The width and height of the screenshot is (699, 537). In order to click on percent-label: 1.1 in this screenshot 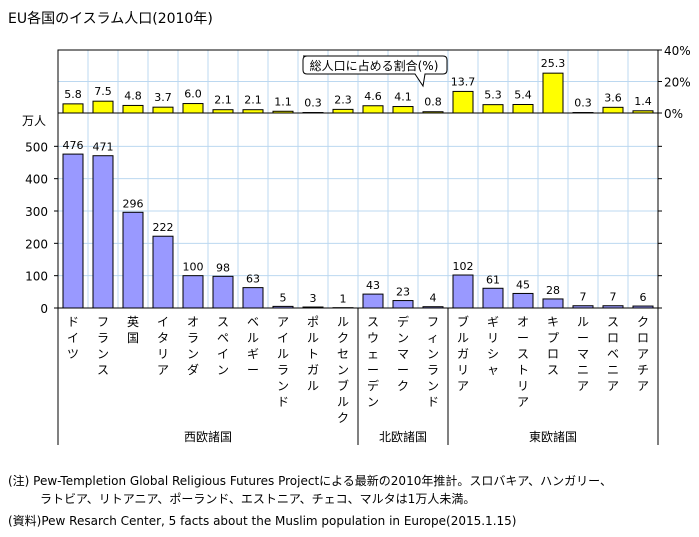, I will do `click(283, 101)`.